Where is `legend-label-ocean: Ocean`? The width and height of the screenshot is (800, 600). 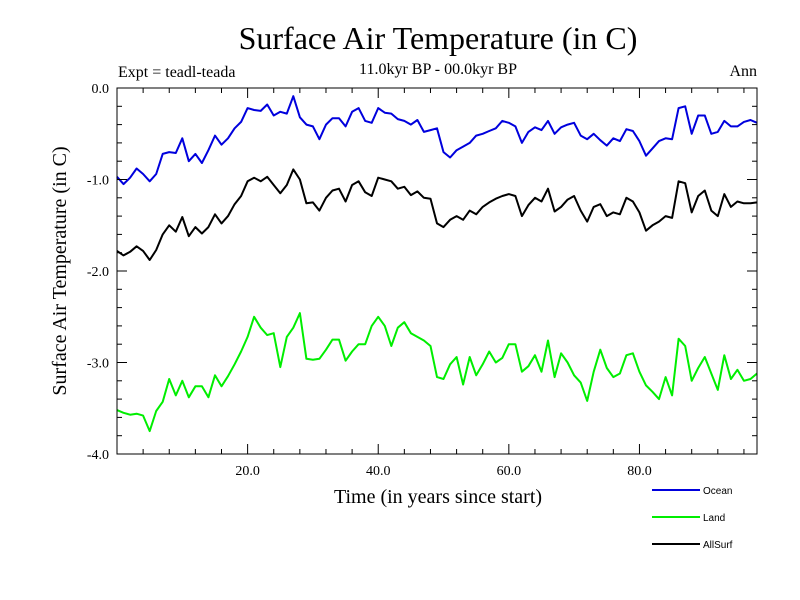 legend-label-ocean: Ocean is located at coordinates (717, 491).